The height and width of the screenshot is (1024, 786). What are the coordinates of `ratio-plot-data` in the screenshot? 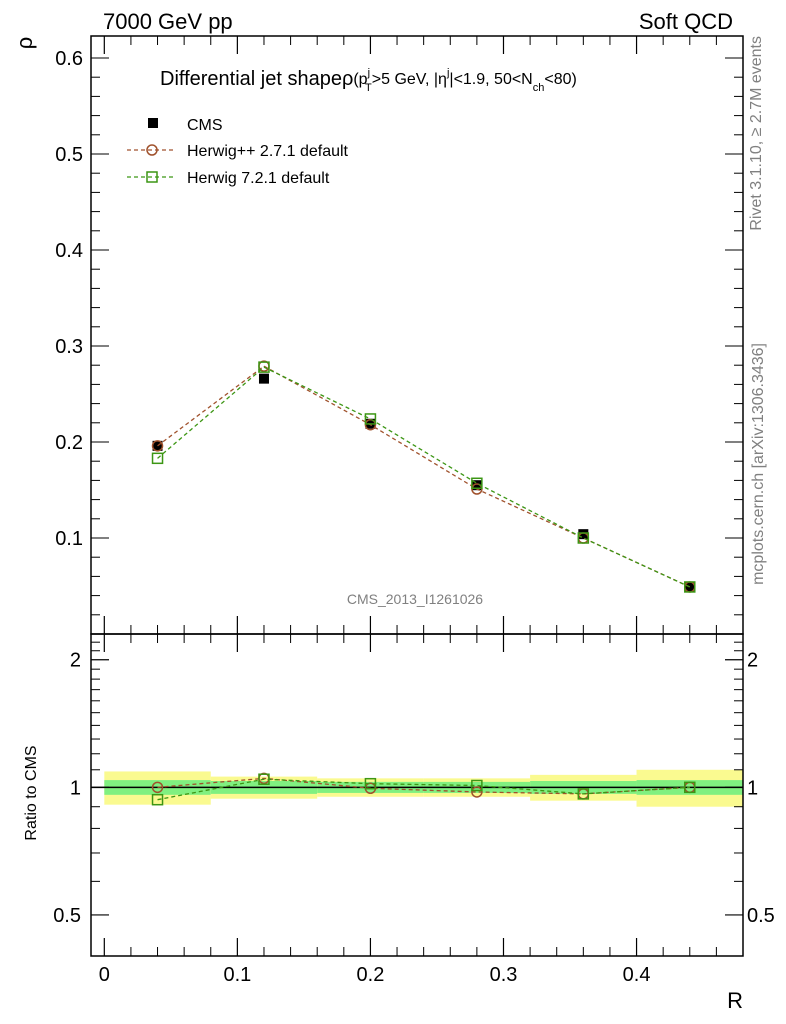 It's located at (423, 789).